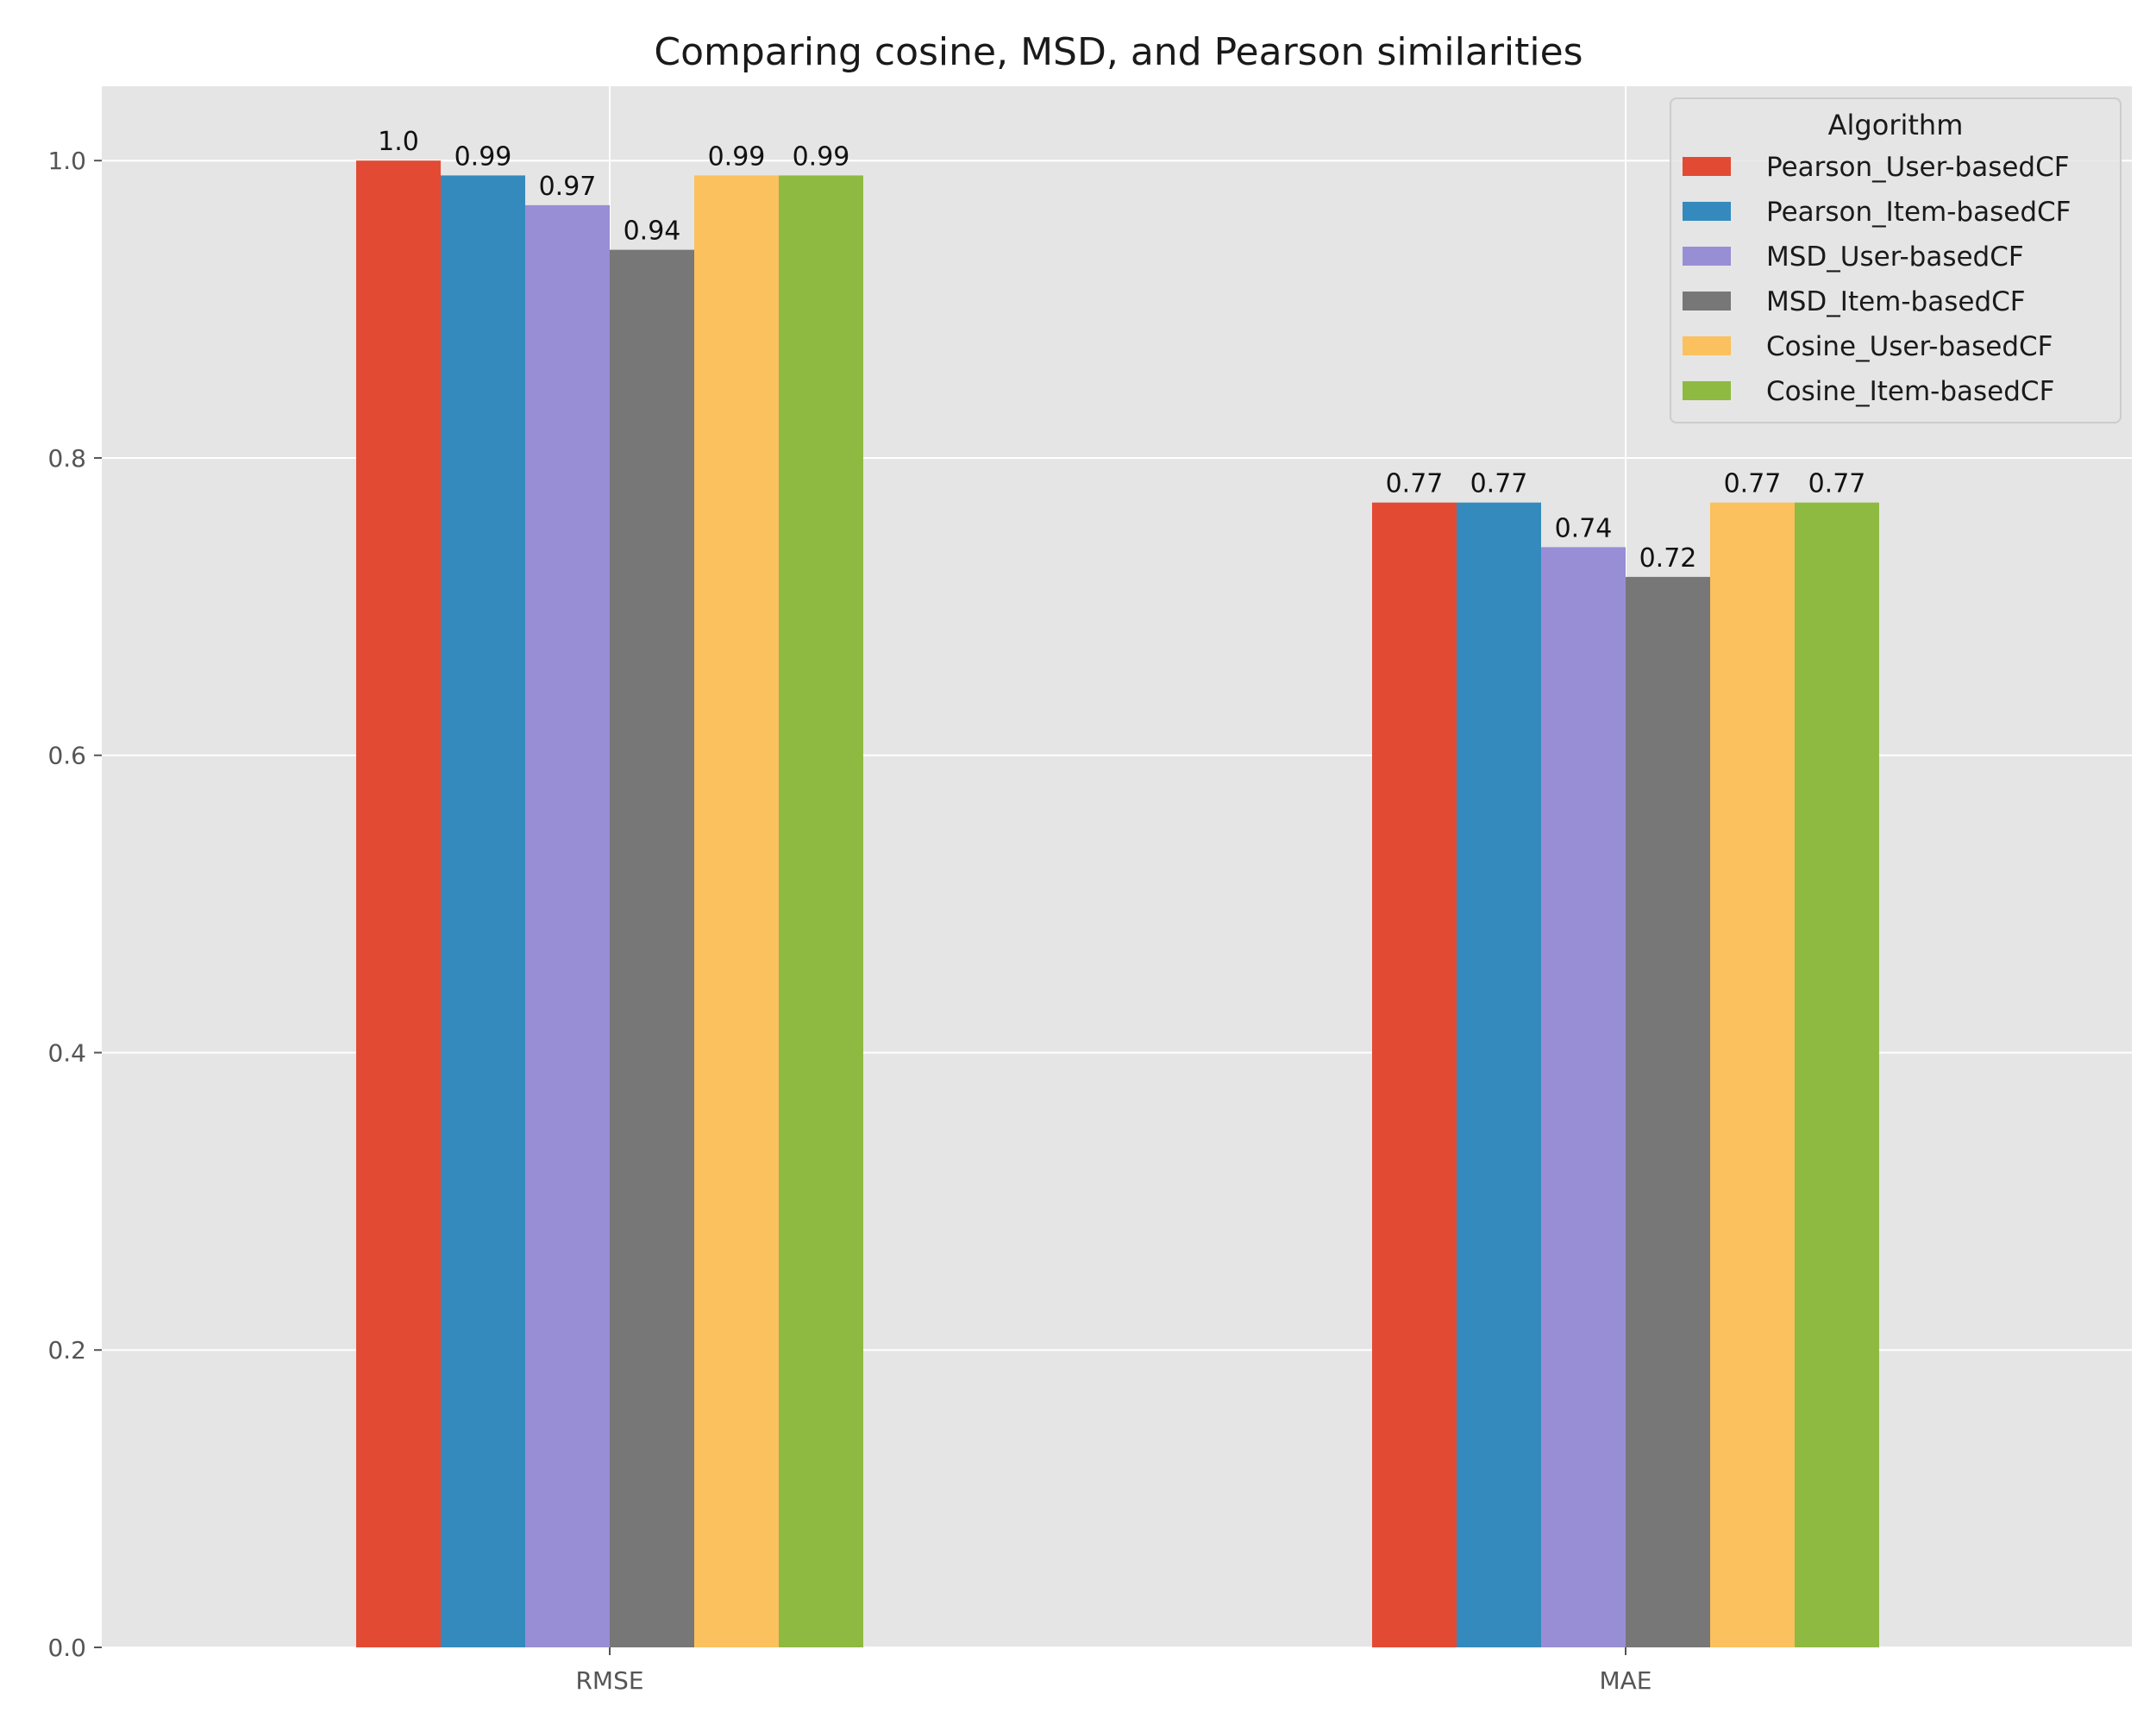 The image size is (2156, 1725). What do you see at coordinates (66, 1648) in the screenshot?
I see `y-tick-label: 0.0` at bounding box center [66, 1648].